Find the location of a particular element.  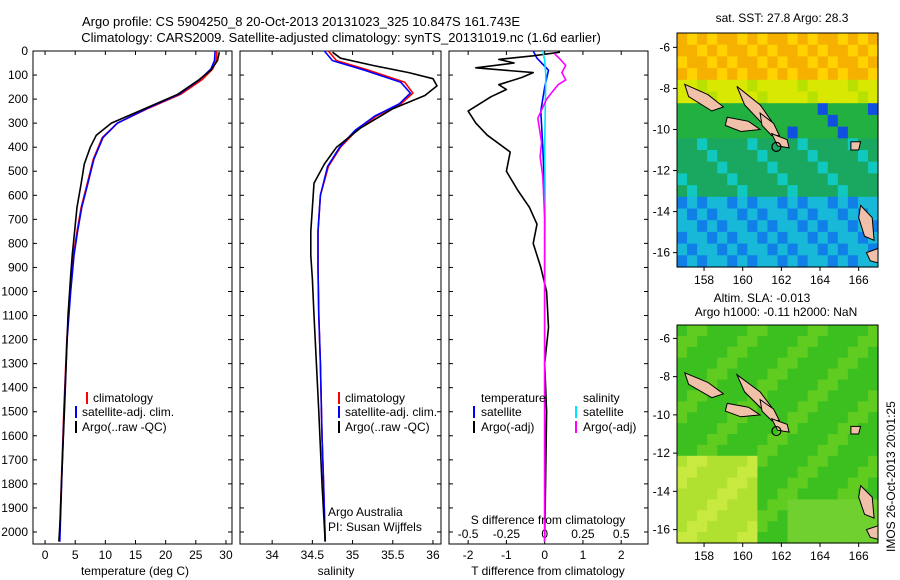

x-tick-label: 2 is located at coordinates (621, 555).